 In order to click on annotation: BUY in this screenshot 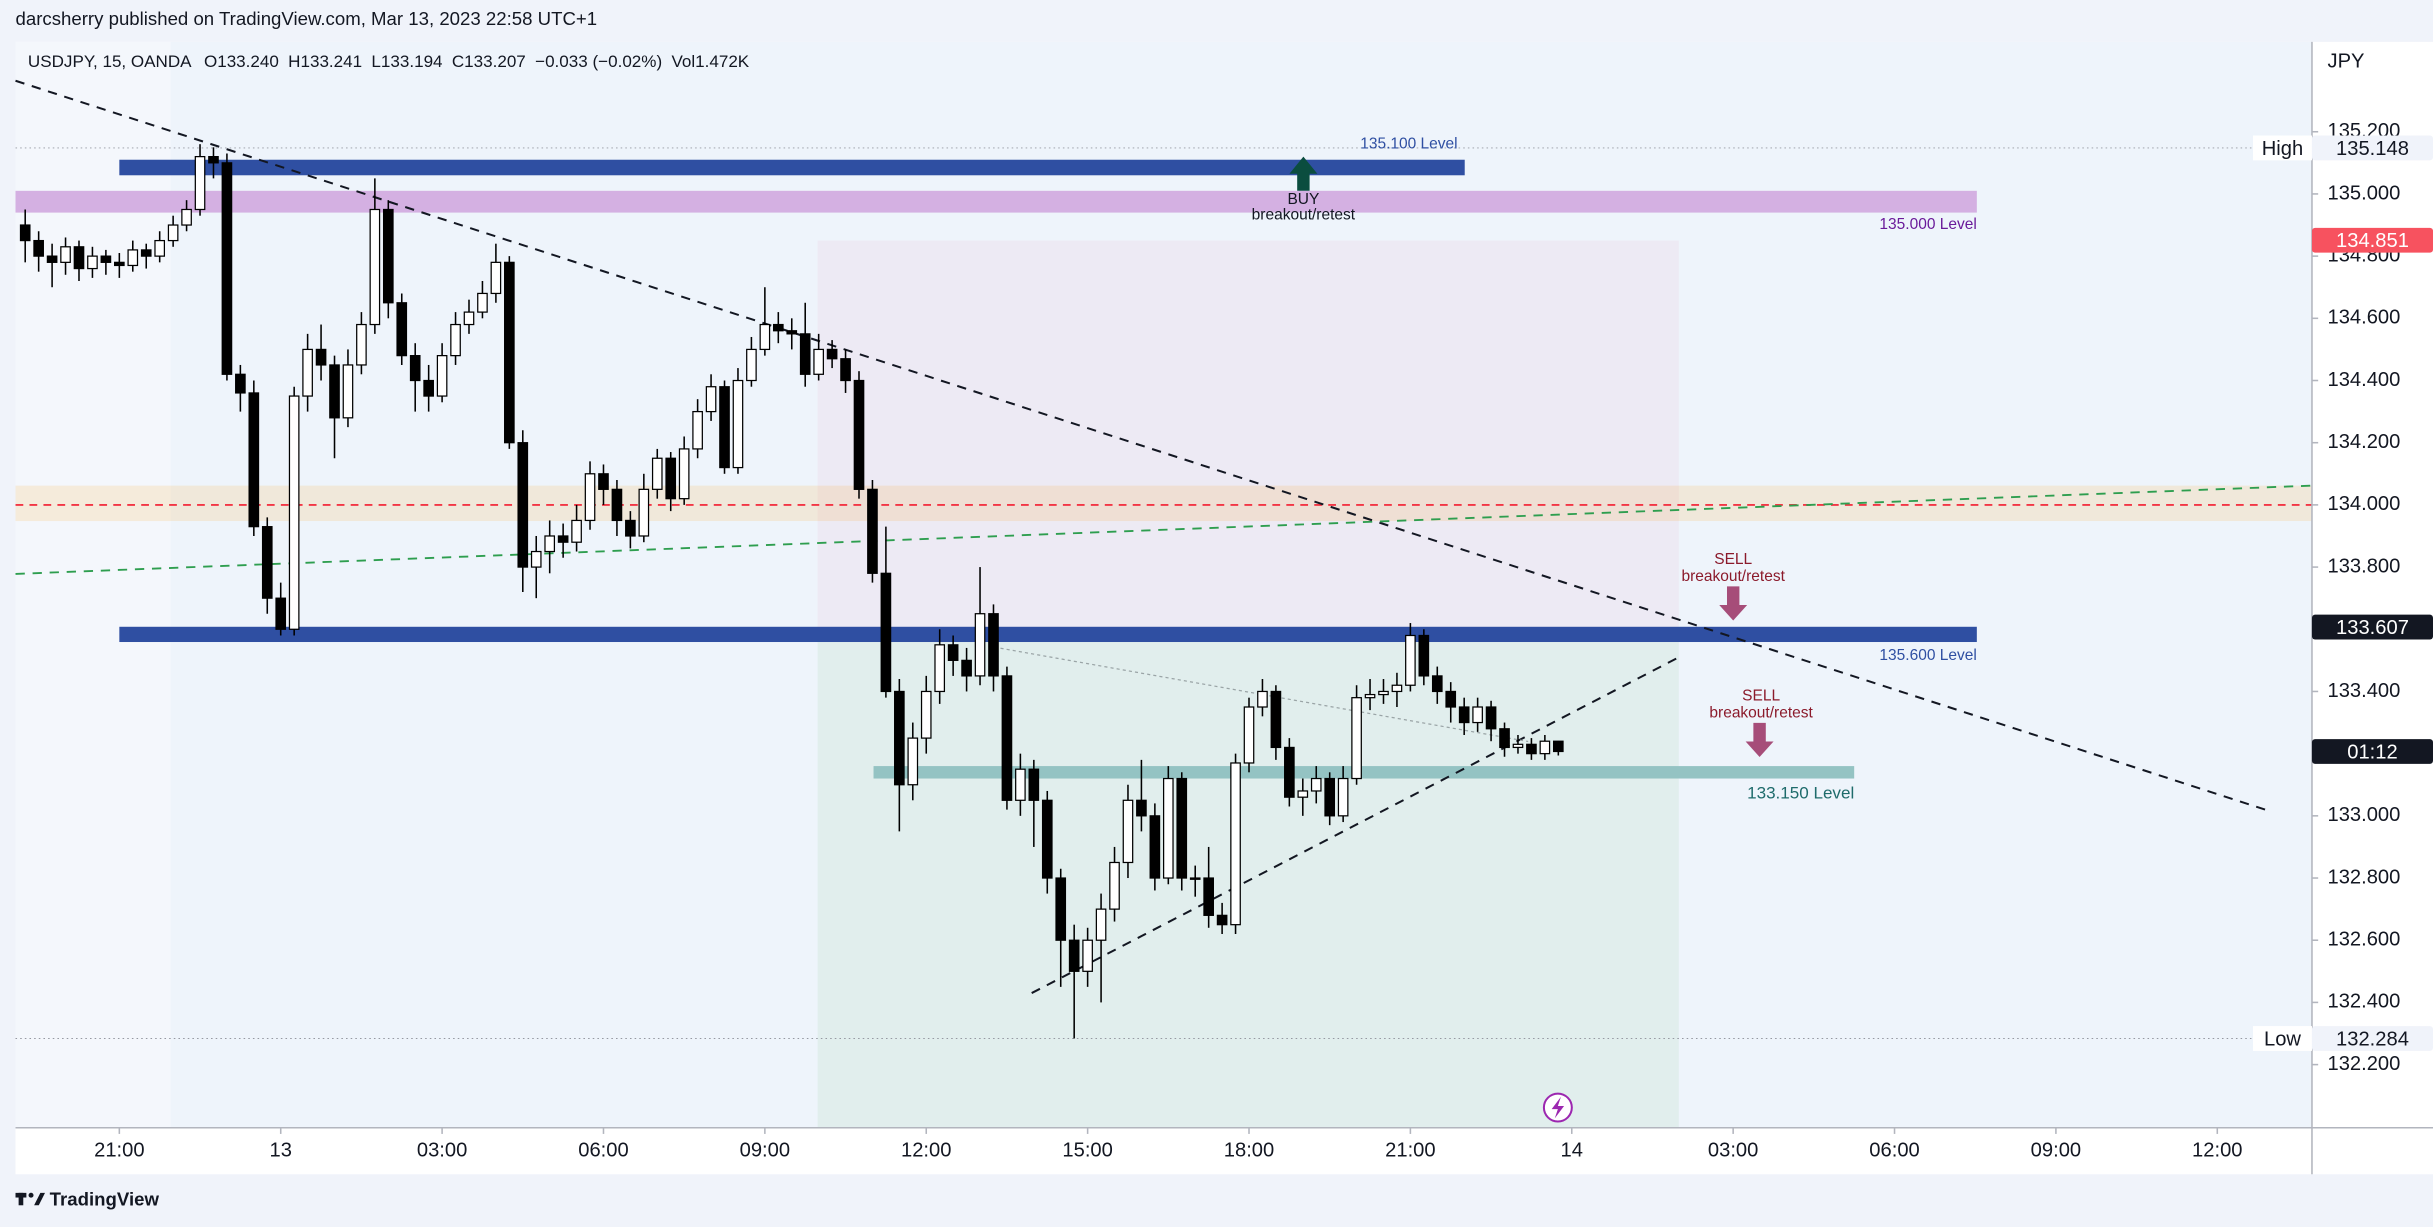, I will do `click(1303, 199)`.